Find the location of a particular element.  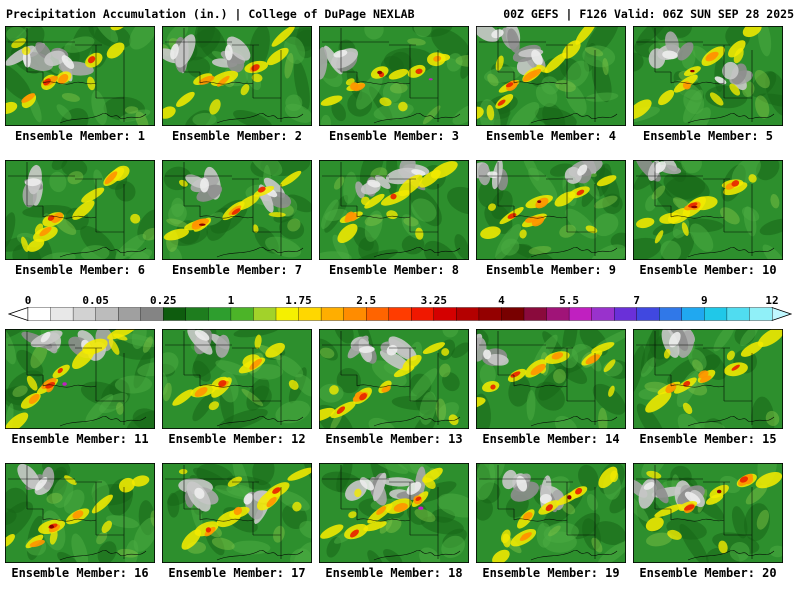

ensemble-panel-2: Ensemble Member: 2 is located at coordinates (237, 85).